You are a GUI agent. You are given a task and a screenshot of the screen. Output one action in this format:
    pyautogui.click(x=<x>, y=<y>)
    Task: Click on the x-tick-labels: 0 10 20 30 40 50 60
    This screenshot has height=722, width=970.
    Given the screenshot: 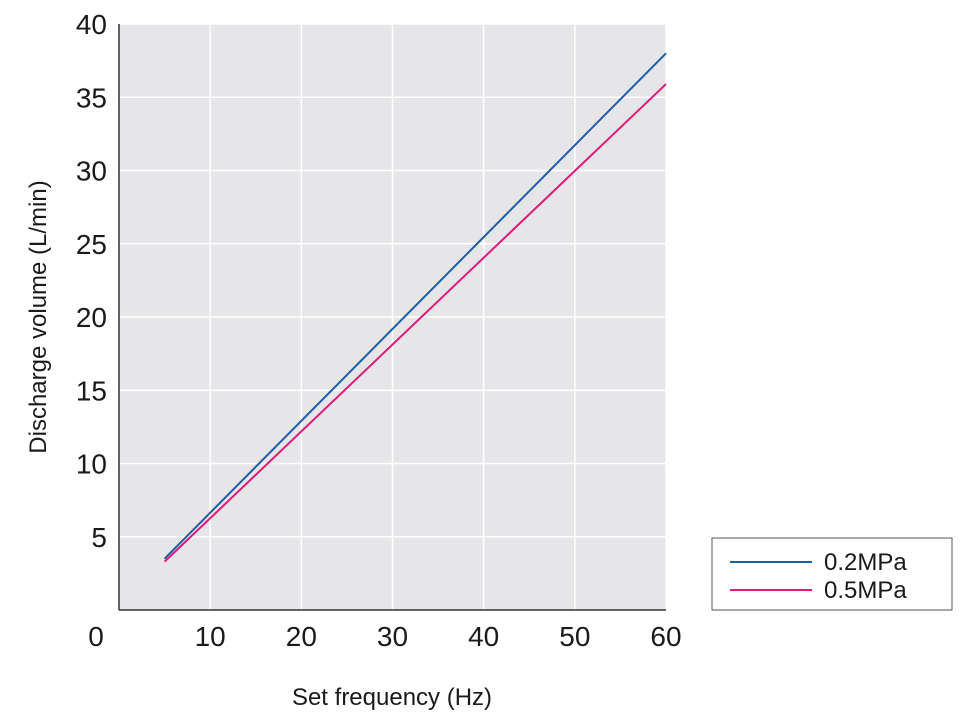 What is the action you would take?
    pyautogui.click(x=384, y=636)
    